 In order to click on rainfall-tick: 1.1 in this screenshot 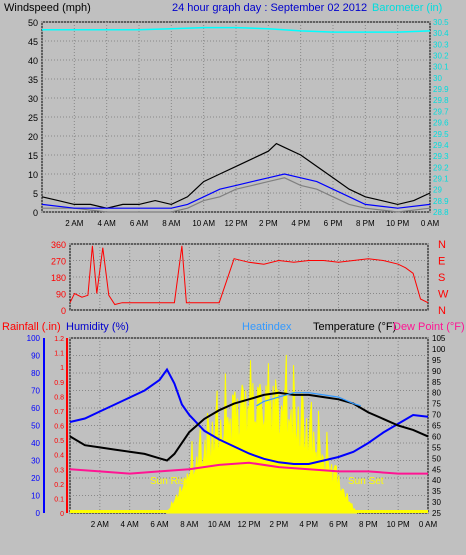, I will do `click(59, 354)`.